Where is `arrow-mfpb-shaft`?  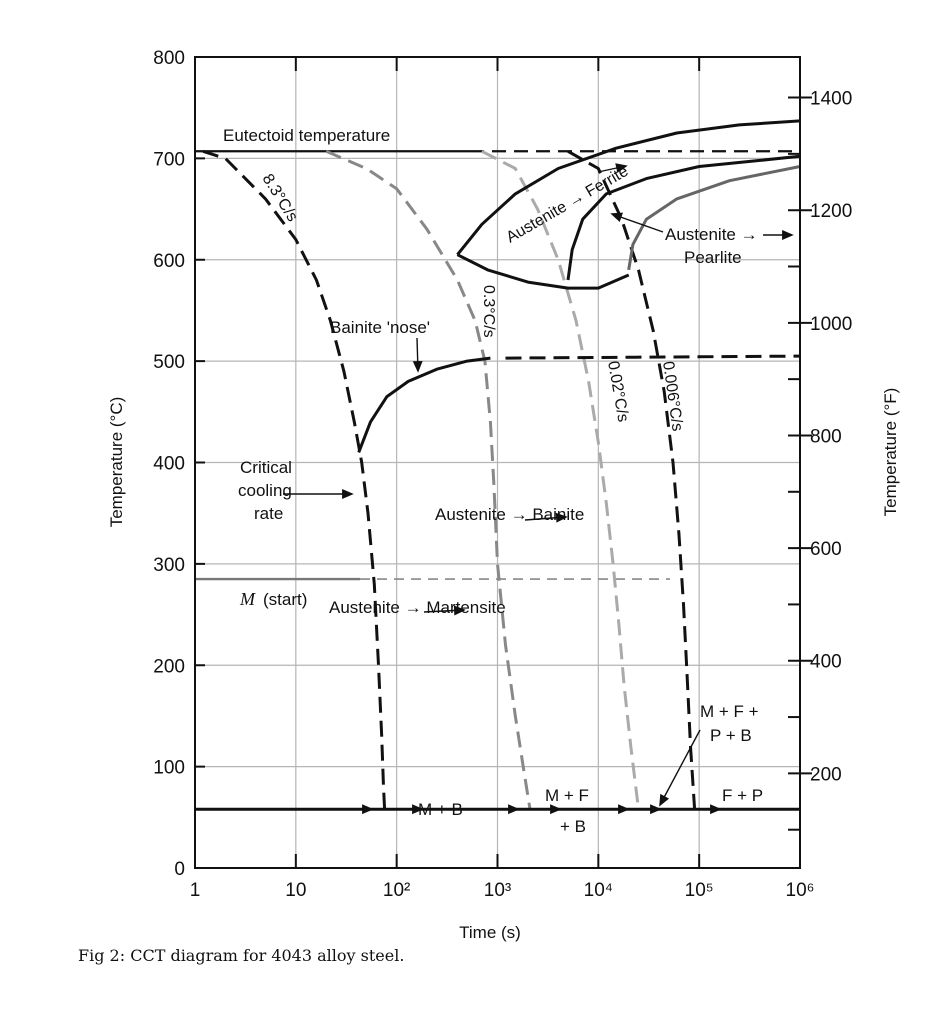 arrow-mfpb-shaft is located at coordinates (680, 767).